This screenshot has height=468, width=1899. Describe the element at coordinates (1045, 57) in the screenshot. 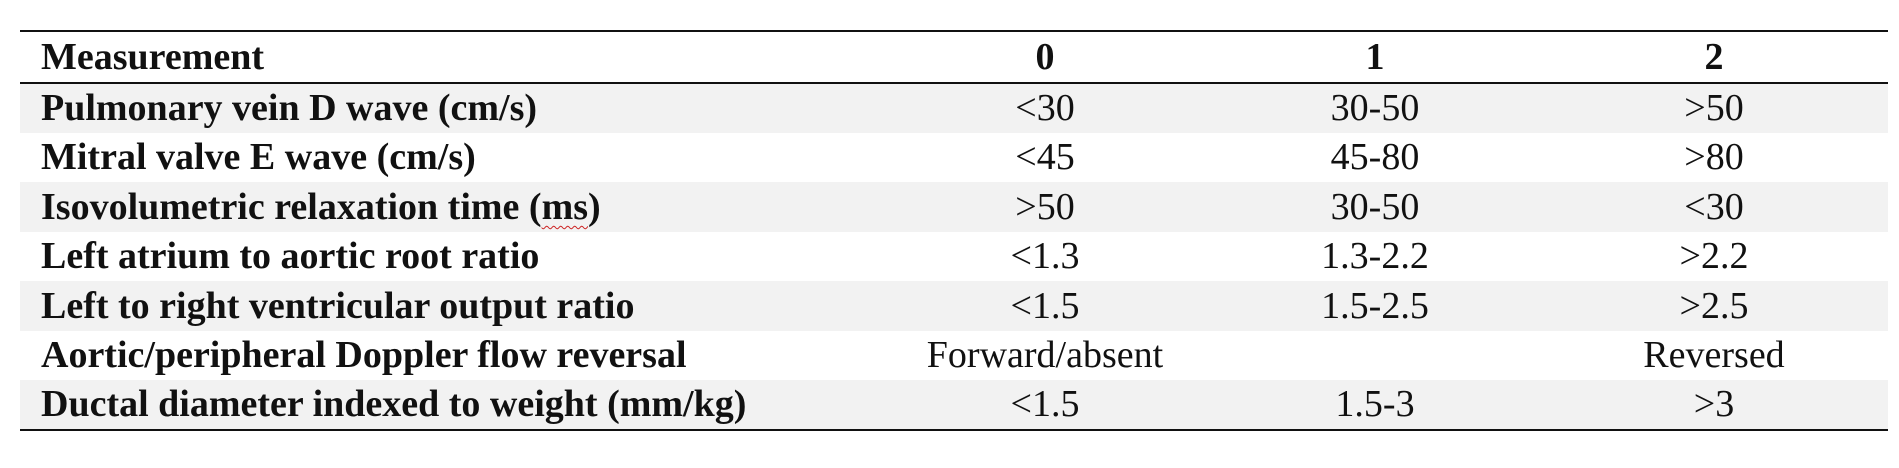

I see `header-score-0: 0` at that location.